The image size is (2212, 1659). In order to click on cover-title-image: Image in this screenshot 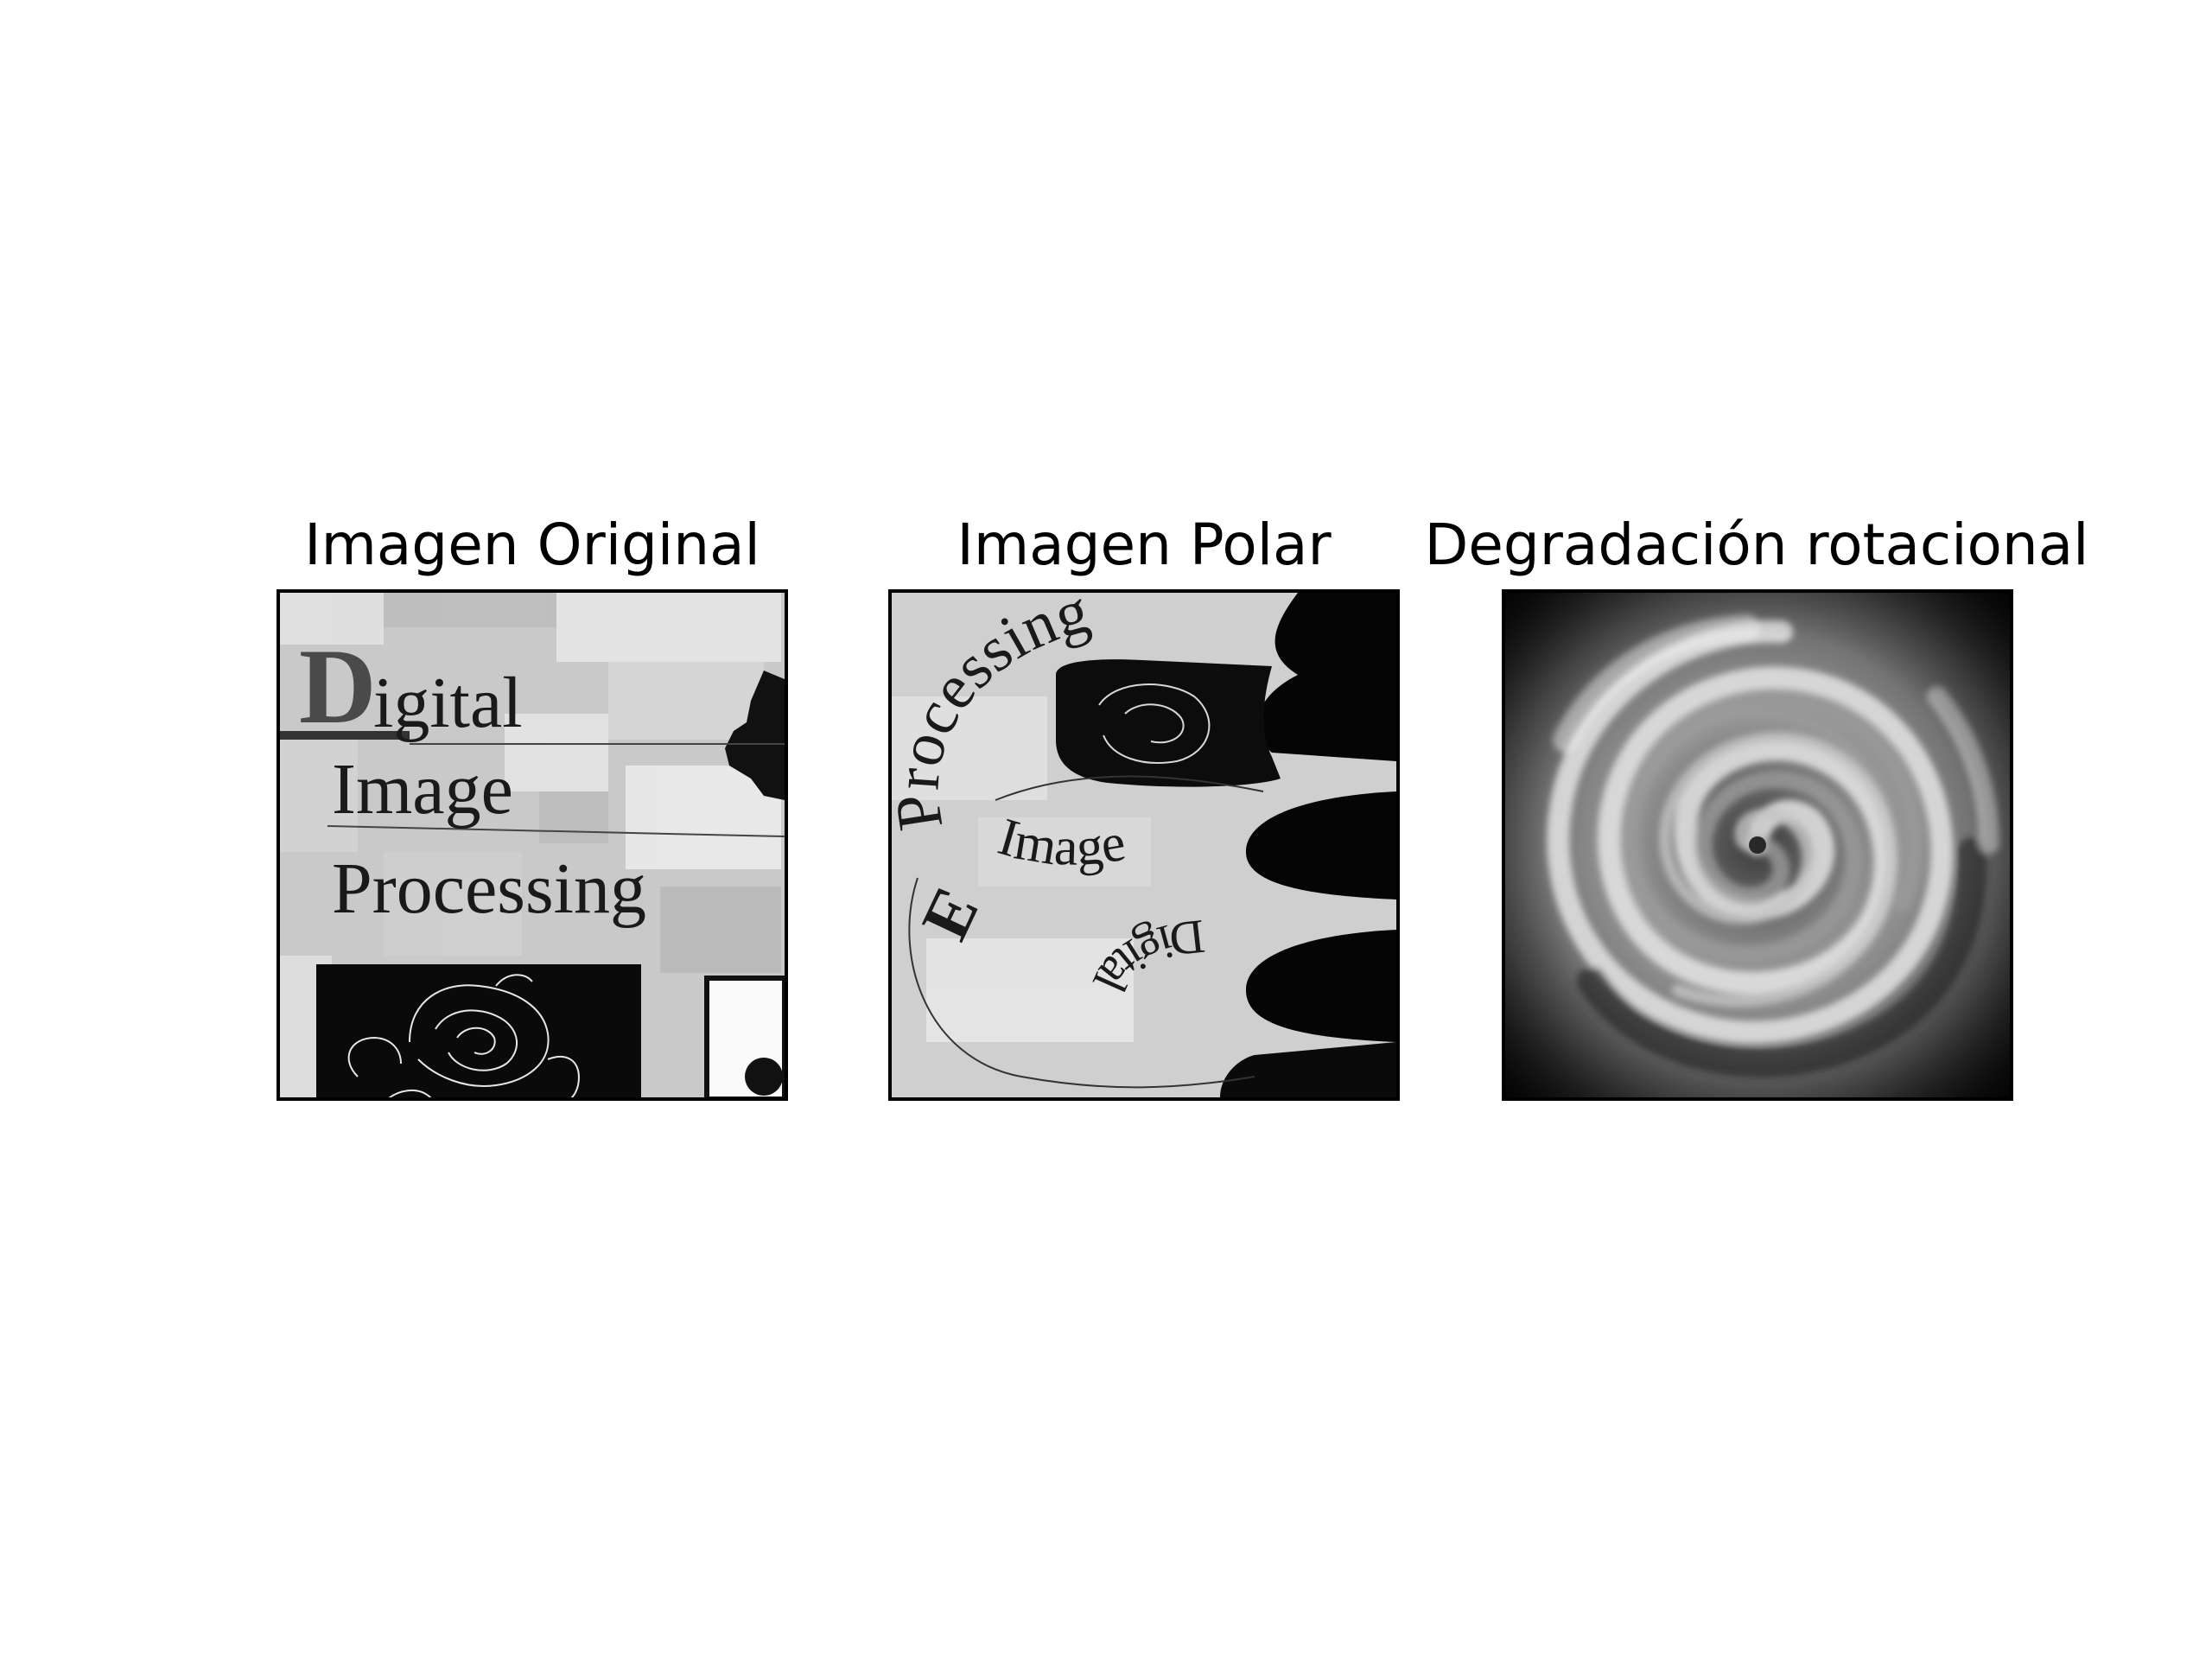, I will do `click(422, 789)`.